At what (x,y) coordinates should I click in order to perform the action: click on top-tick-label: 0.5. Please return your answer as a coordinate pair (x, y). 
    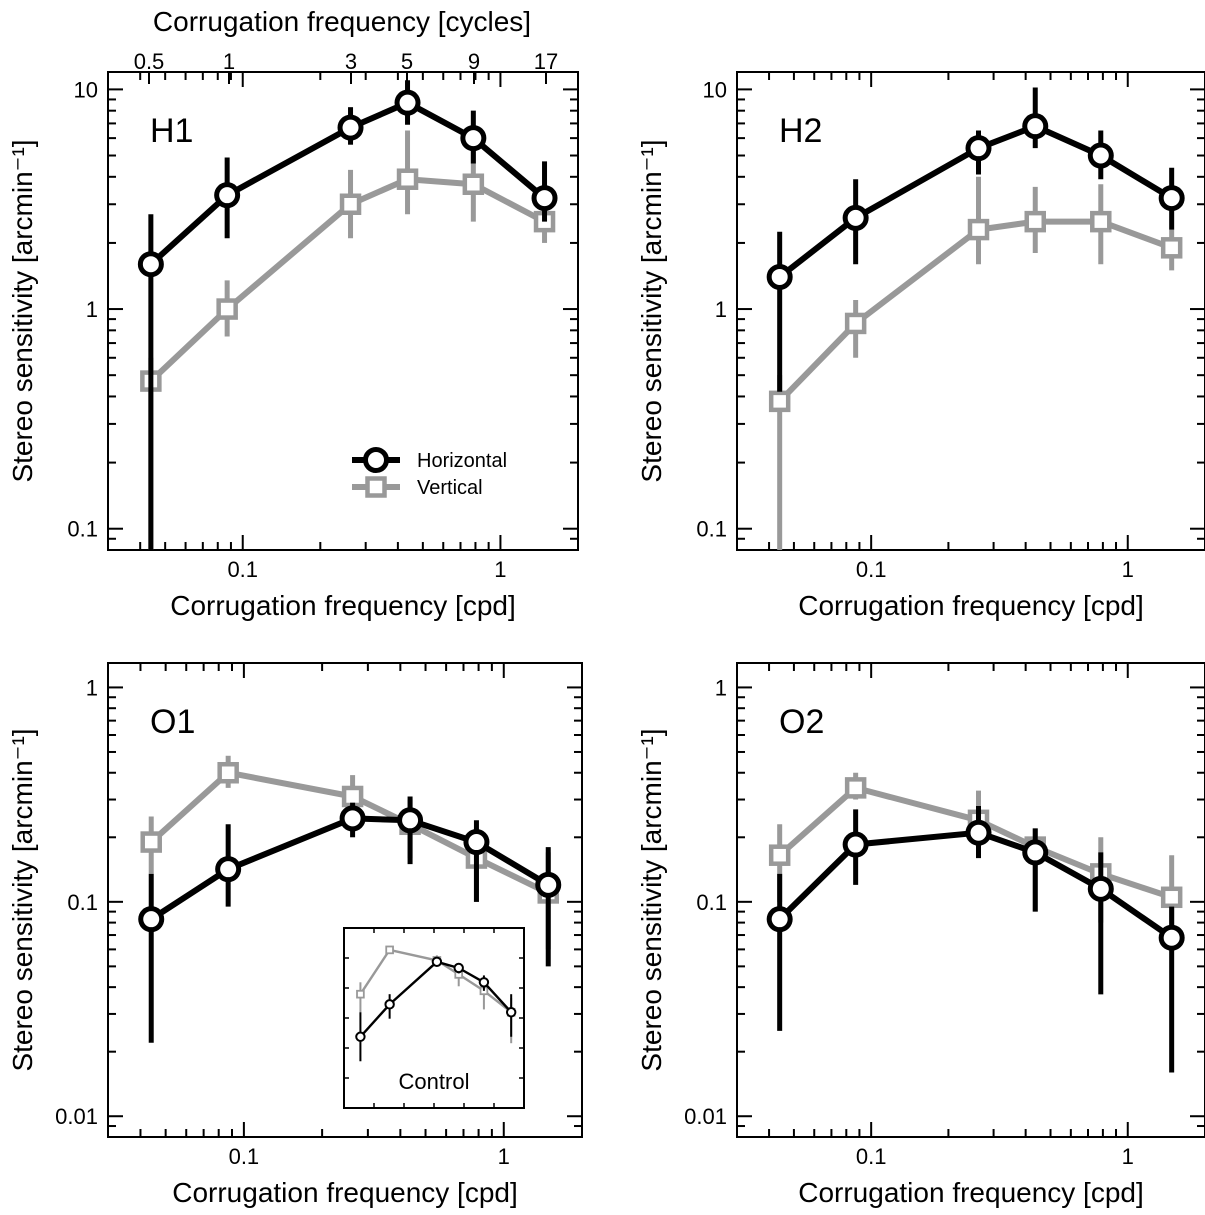
    Looking at the image, I should click on (149, 61).